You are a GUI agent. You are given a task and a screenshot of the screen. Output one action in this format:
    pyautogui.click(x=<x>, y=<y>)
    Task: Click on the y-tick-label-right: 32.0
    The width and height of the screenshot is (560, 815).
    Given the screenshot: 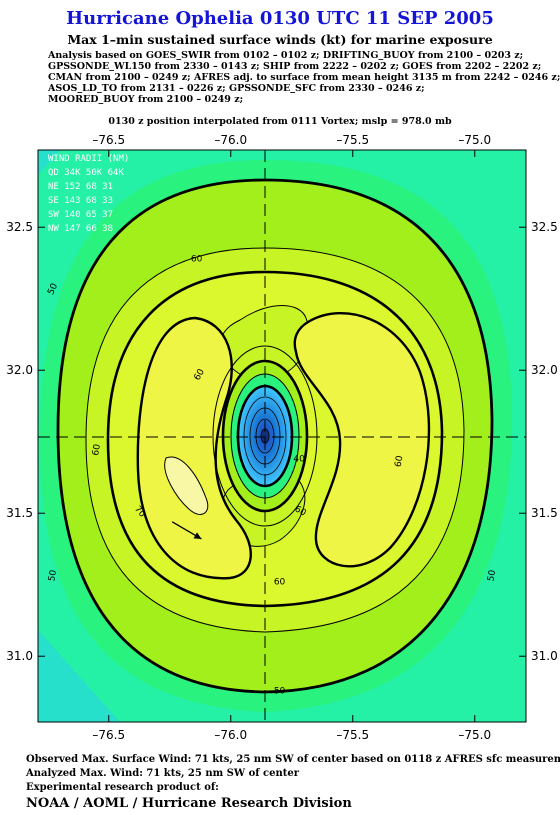 What is the action you would take?
    pyautogui.click(x=544, y=370)
    